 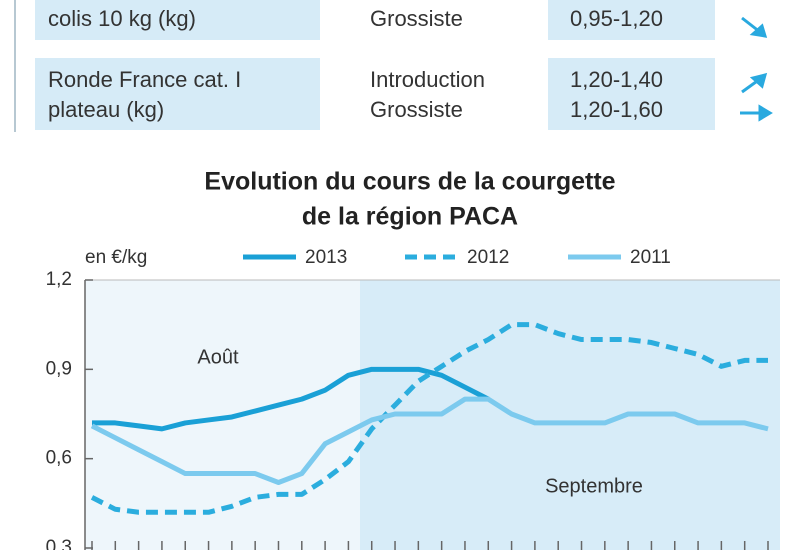 What do you see at coordinates (616, 18) in the screenshot?
I see `price: 0,95-1,20` at bounding box center [616, 18].